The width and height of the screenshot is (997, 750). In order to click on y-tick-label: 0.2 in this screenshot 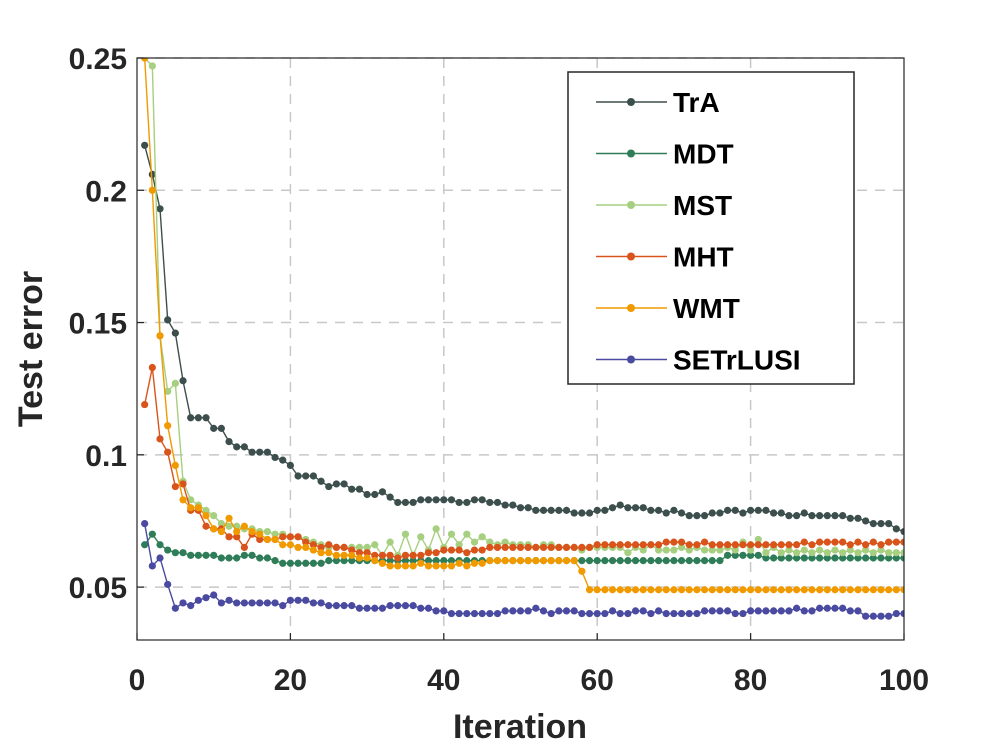, I will do `click(106, 191)`.